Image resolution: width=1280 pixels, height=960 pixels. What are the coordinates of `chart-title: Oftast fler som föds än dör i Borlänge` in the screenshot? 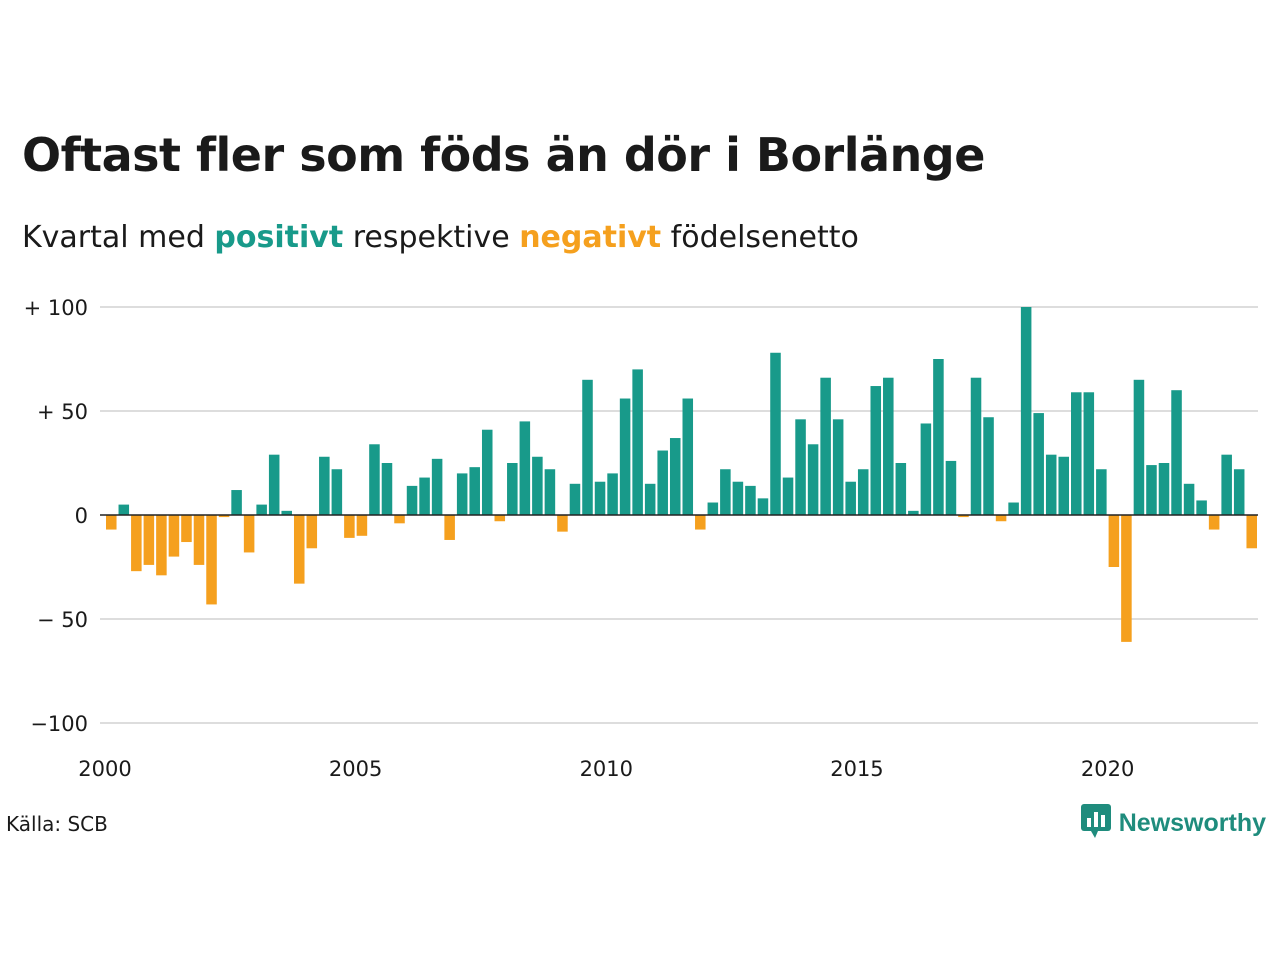 It's located at (503, 155).